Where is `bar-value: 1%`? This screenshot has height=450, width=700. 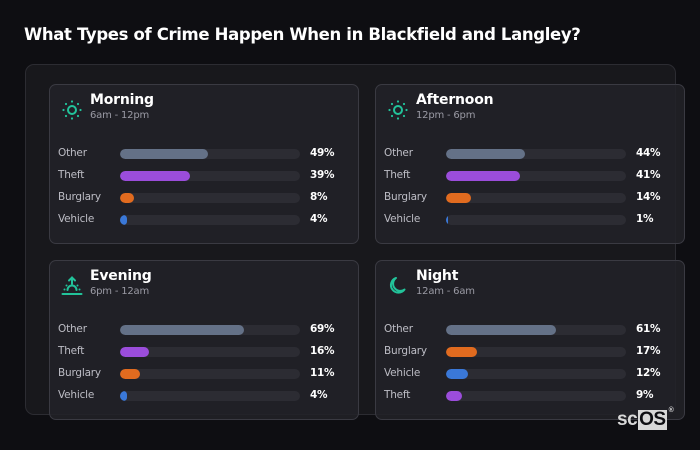 bar-value: 1% is located at coordinates (645, 219).